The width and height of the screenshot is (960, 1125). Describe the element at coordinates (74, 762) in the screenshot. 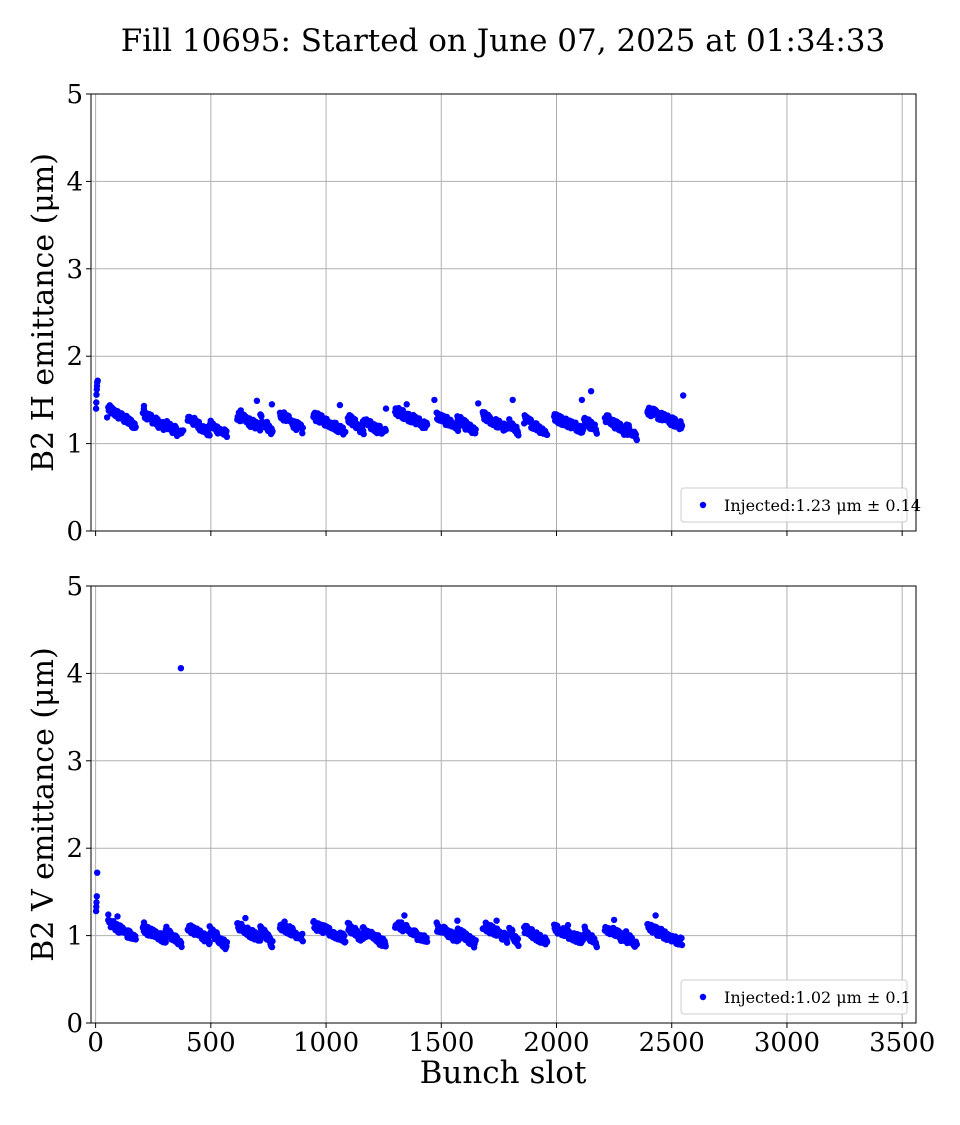

I see `v-y-tick-label: 3` at that location.